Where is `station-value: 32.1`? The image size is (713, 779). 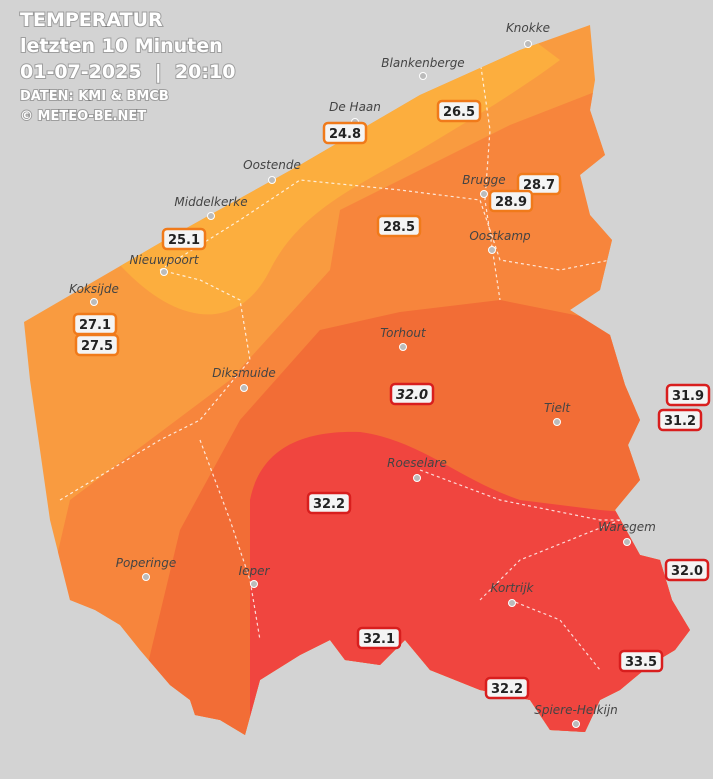
station-value: 32.1 is located at coordinates (379, 639).